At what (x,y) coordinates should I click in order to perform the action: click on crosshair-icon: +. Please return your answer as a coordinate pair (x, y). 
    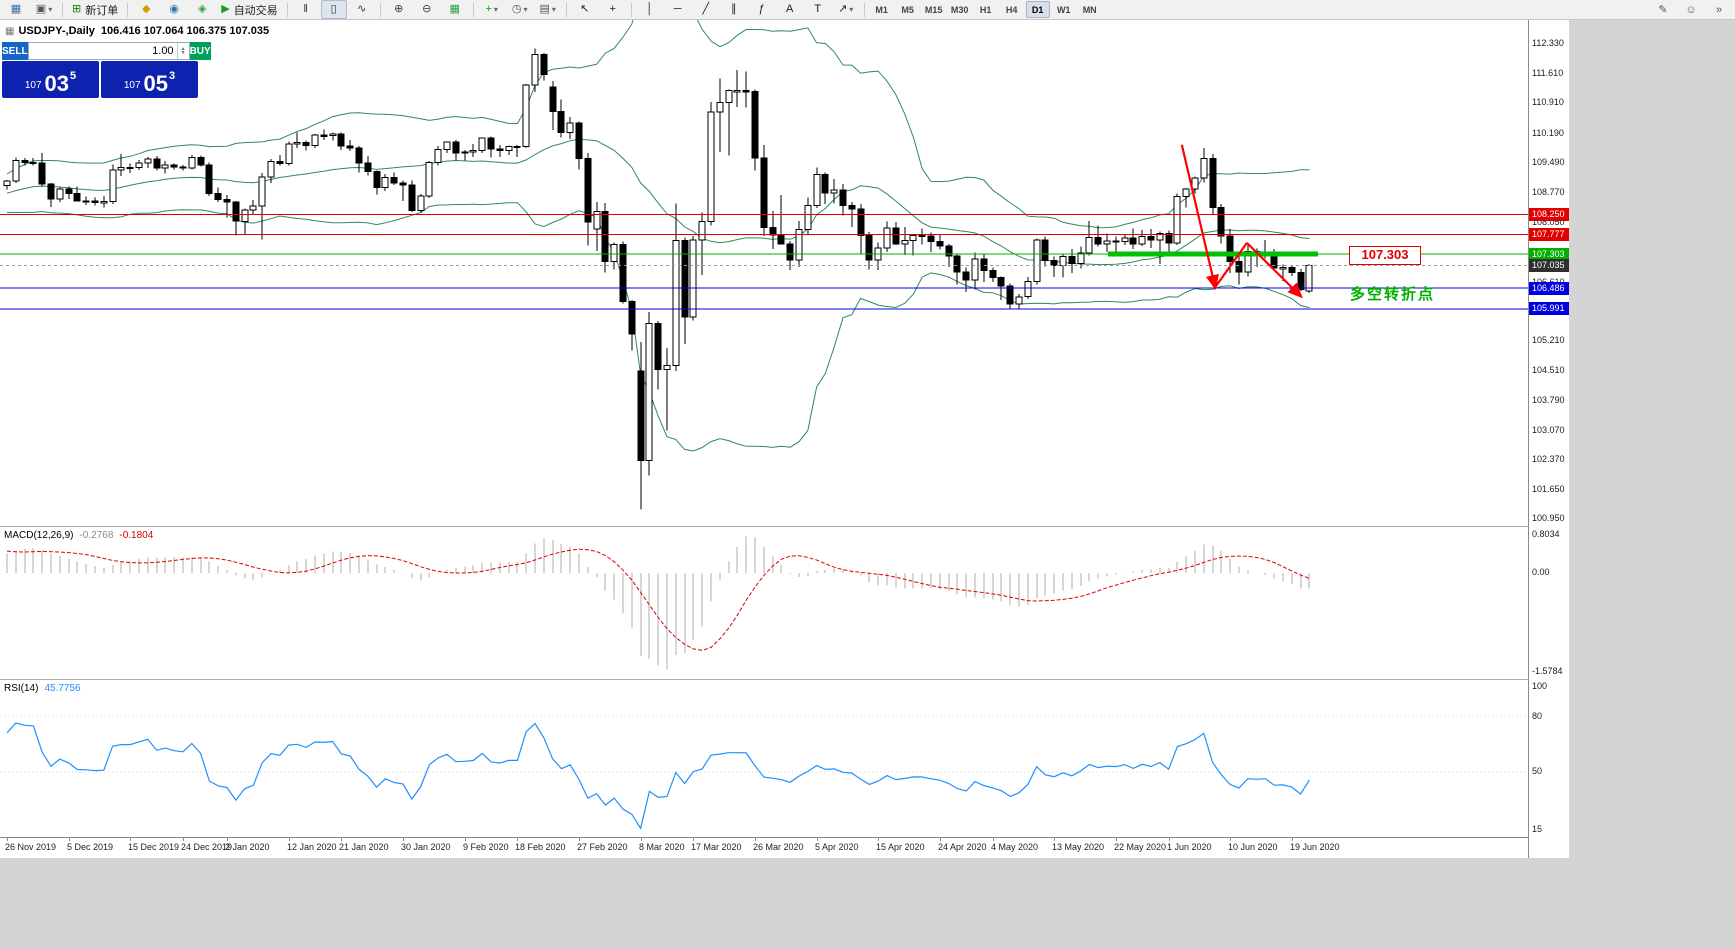
    Looking at the image, I should click on (613, 9).